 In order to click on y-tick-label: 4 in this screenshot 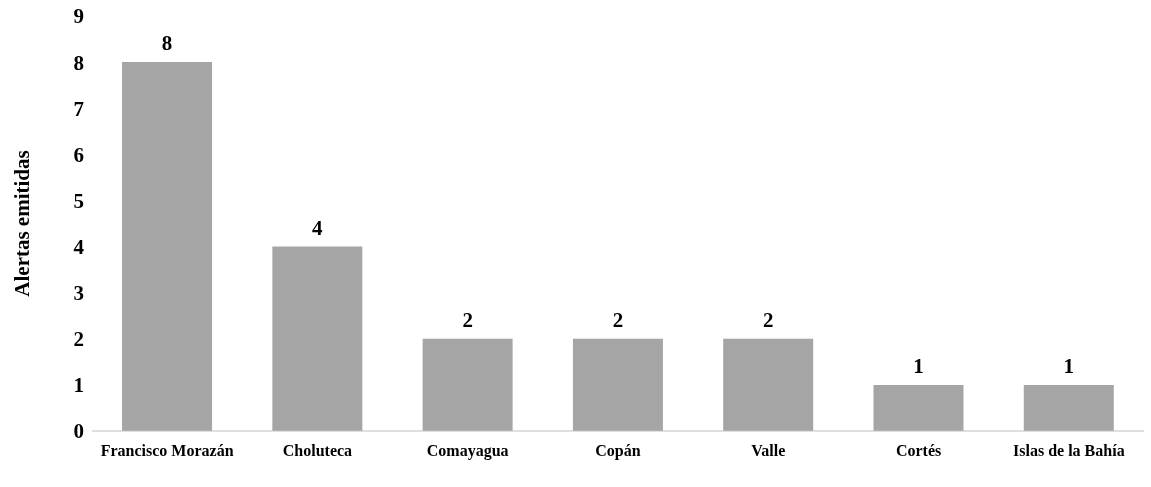, I will do `click(79, 247)`.